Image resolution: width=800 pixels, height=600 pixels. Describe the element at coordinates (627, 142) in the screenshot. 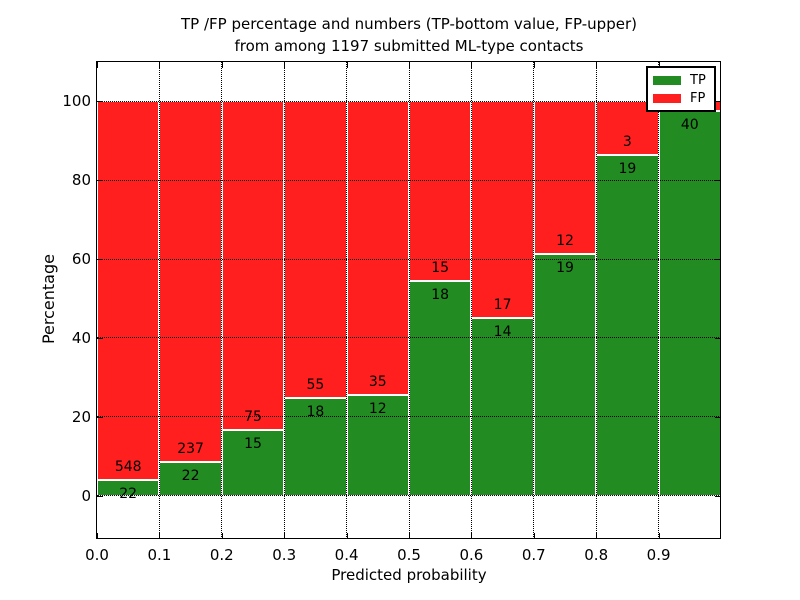

I see `fp-count-label: 3` at that location.